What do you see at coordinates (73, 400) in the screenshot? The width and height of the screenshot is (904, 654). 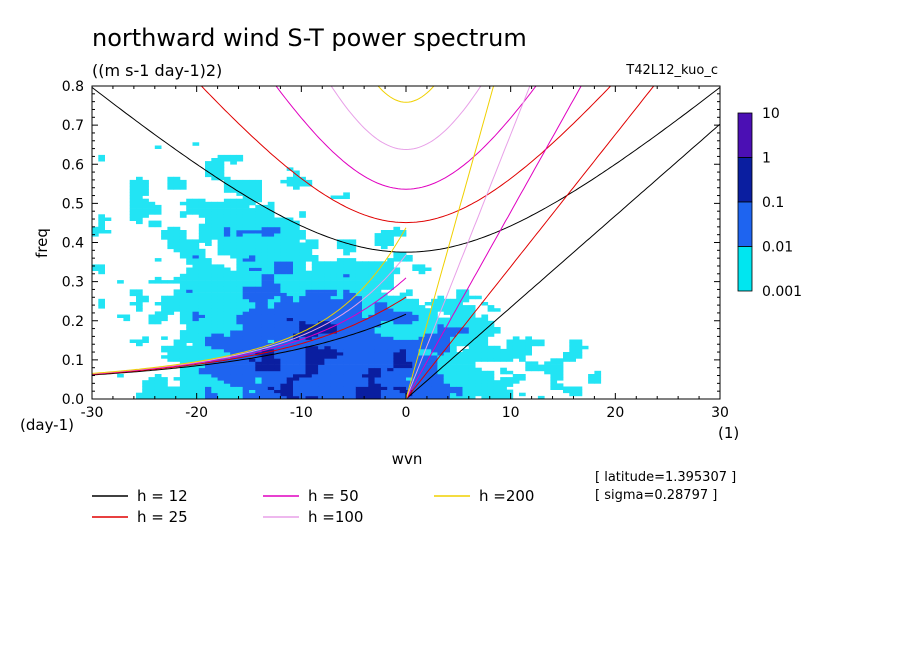 I see `y-tick-label: 0.0` at bounding box center [73, 400].